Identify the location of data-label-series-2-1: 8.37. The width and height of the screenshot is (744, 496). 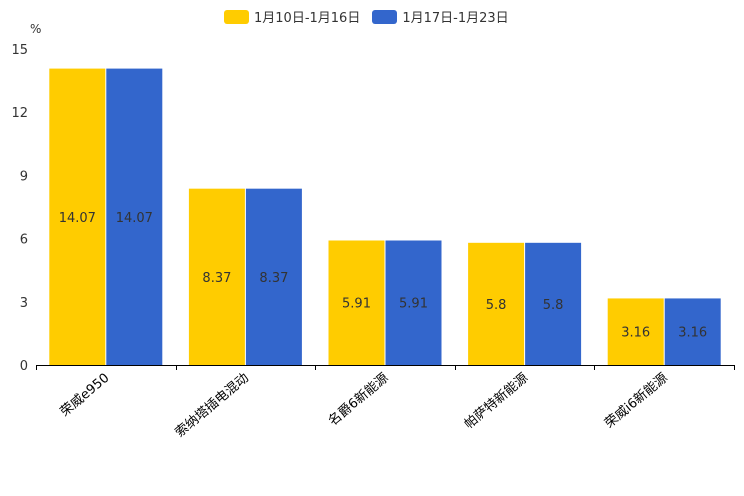
(273, 278).